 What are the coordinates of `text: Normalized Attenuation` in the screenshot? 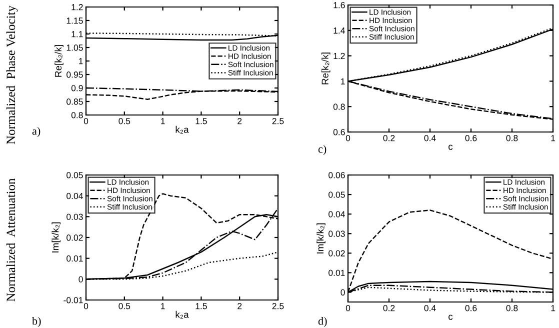 It's located at (11, 240).